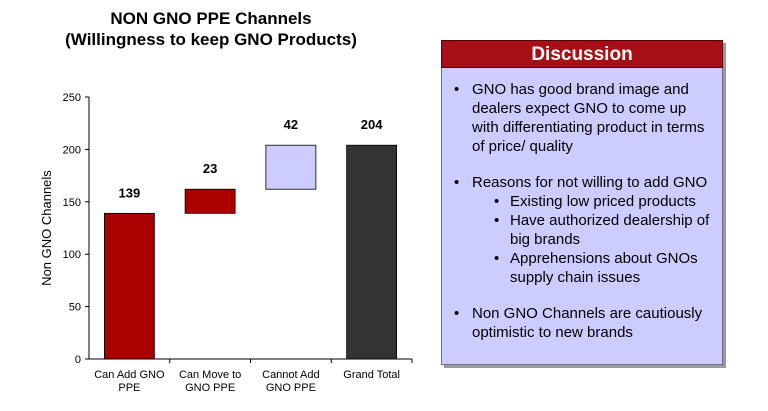  I want to click on y-axis-label: Non GNO Channels, so click(46, 228).